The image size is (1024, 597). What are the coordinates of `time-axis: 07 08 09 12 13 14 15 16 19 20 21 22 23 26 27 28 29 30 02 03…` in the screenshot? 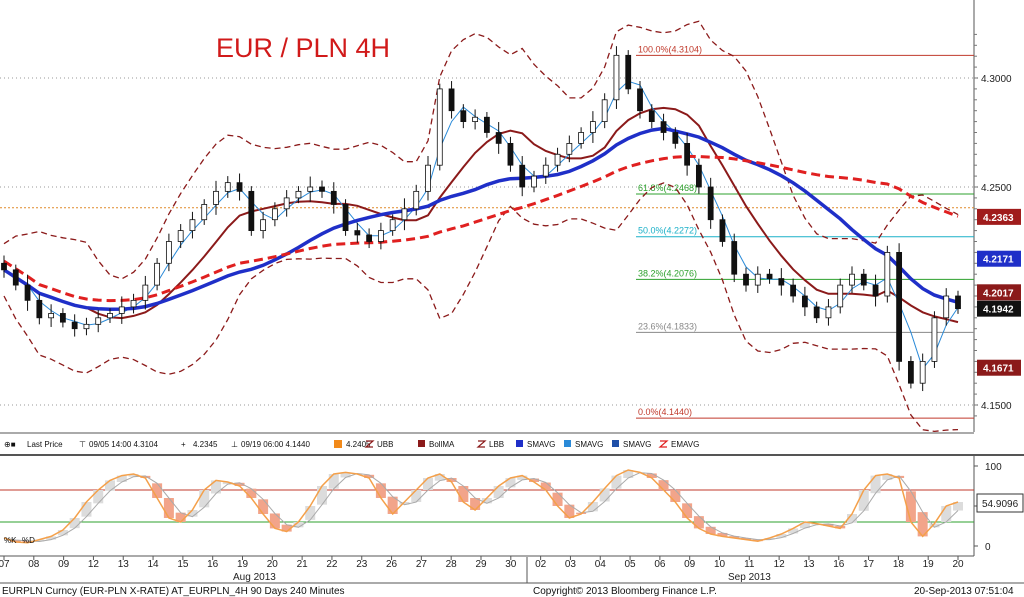 It's located at (482, 563).